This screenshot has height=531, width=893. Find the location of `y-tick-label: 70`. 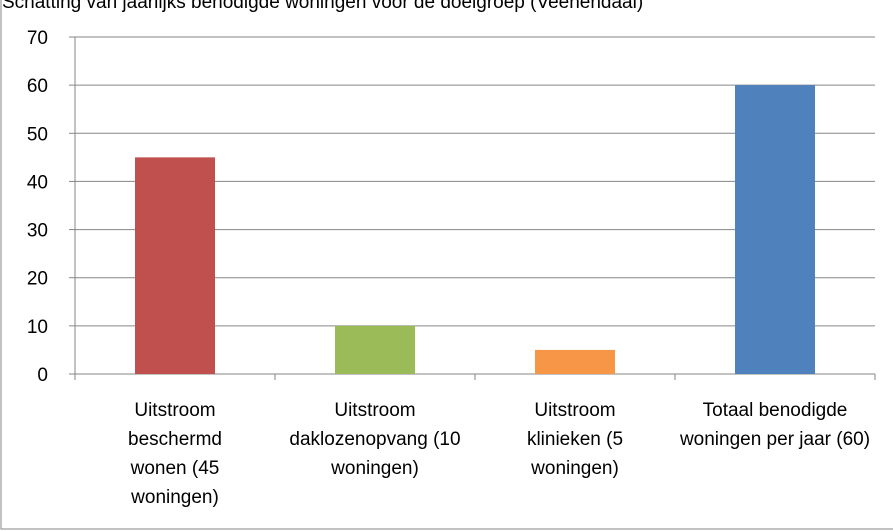

y-tick-label: 70 is located at coordinates (37, 38).